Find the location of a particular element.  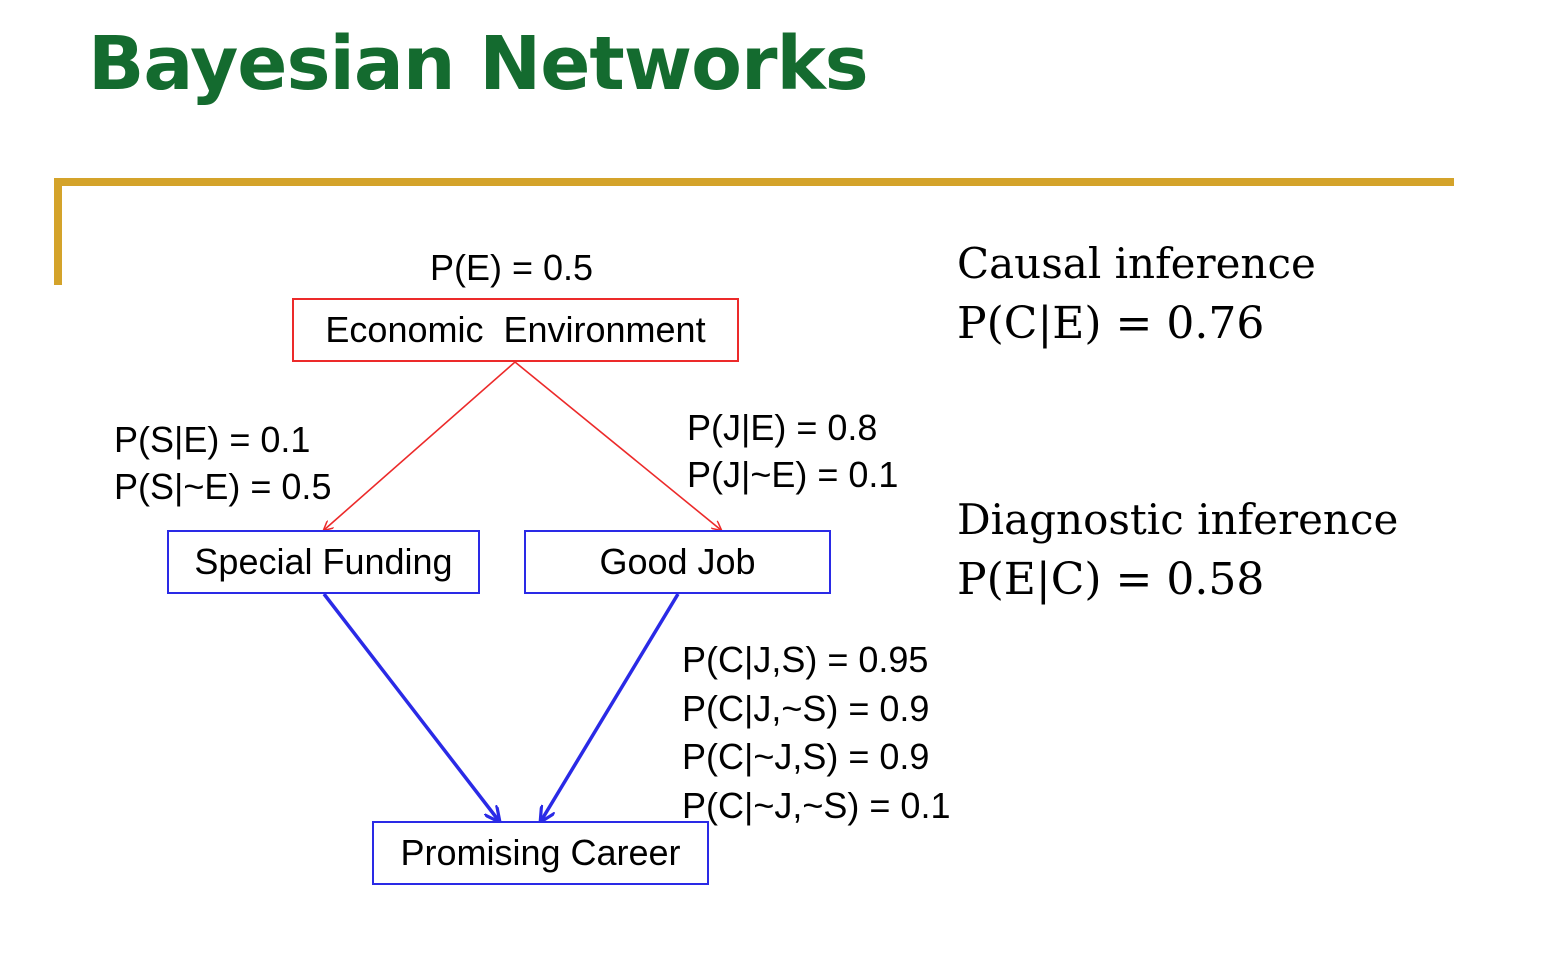

cpt-line: P(S|E) = 0.1 is located at coordinates (212, 439).